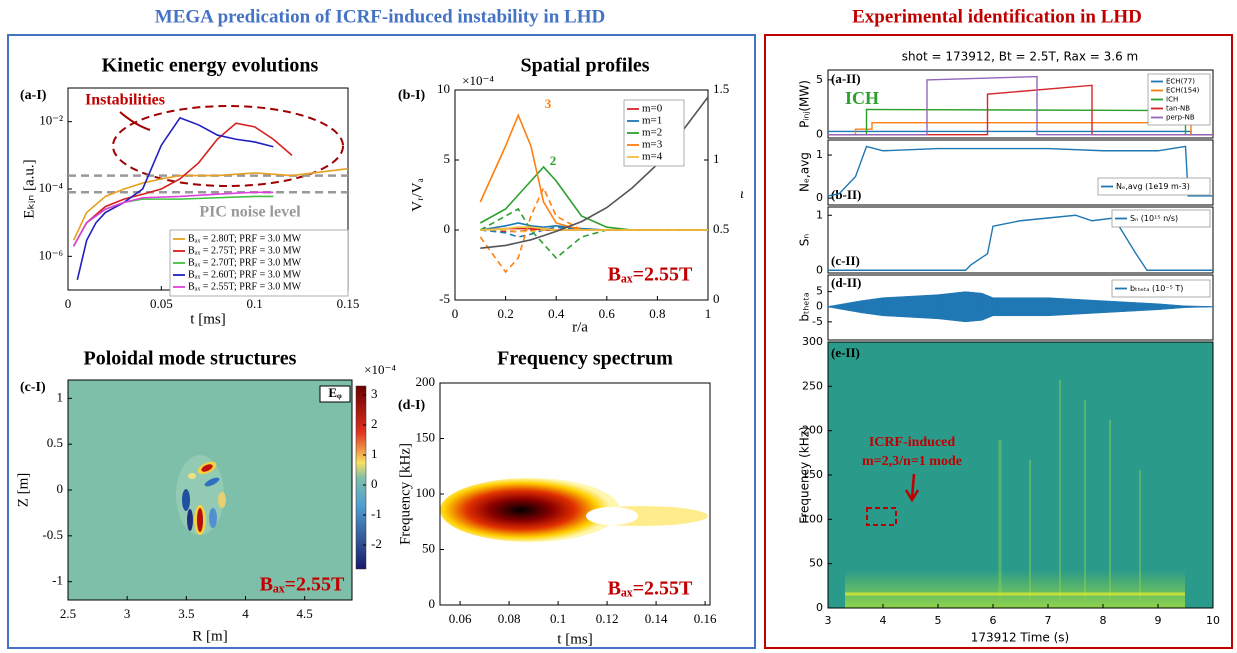 The height and width of the screenshot is (653, 1237). I want to click on x-axis-label: 173912 Time (s), so click(1020, 638).